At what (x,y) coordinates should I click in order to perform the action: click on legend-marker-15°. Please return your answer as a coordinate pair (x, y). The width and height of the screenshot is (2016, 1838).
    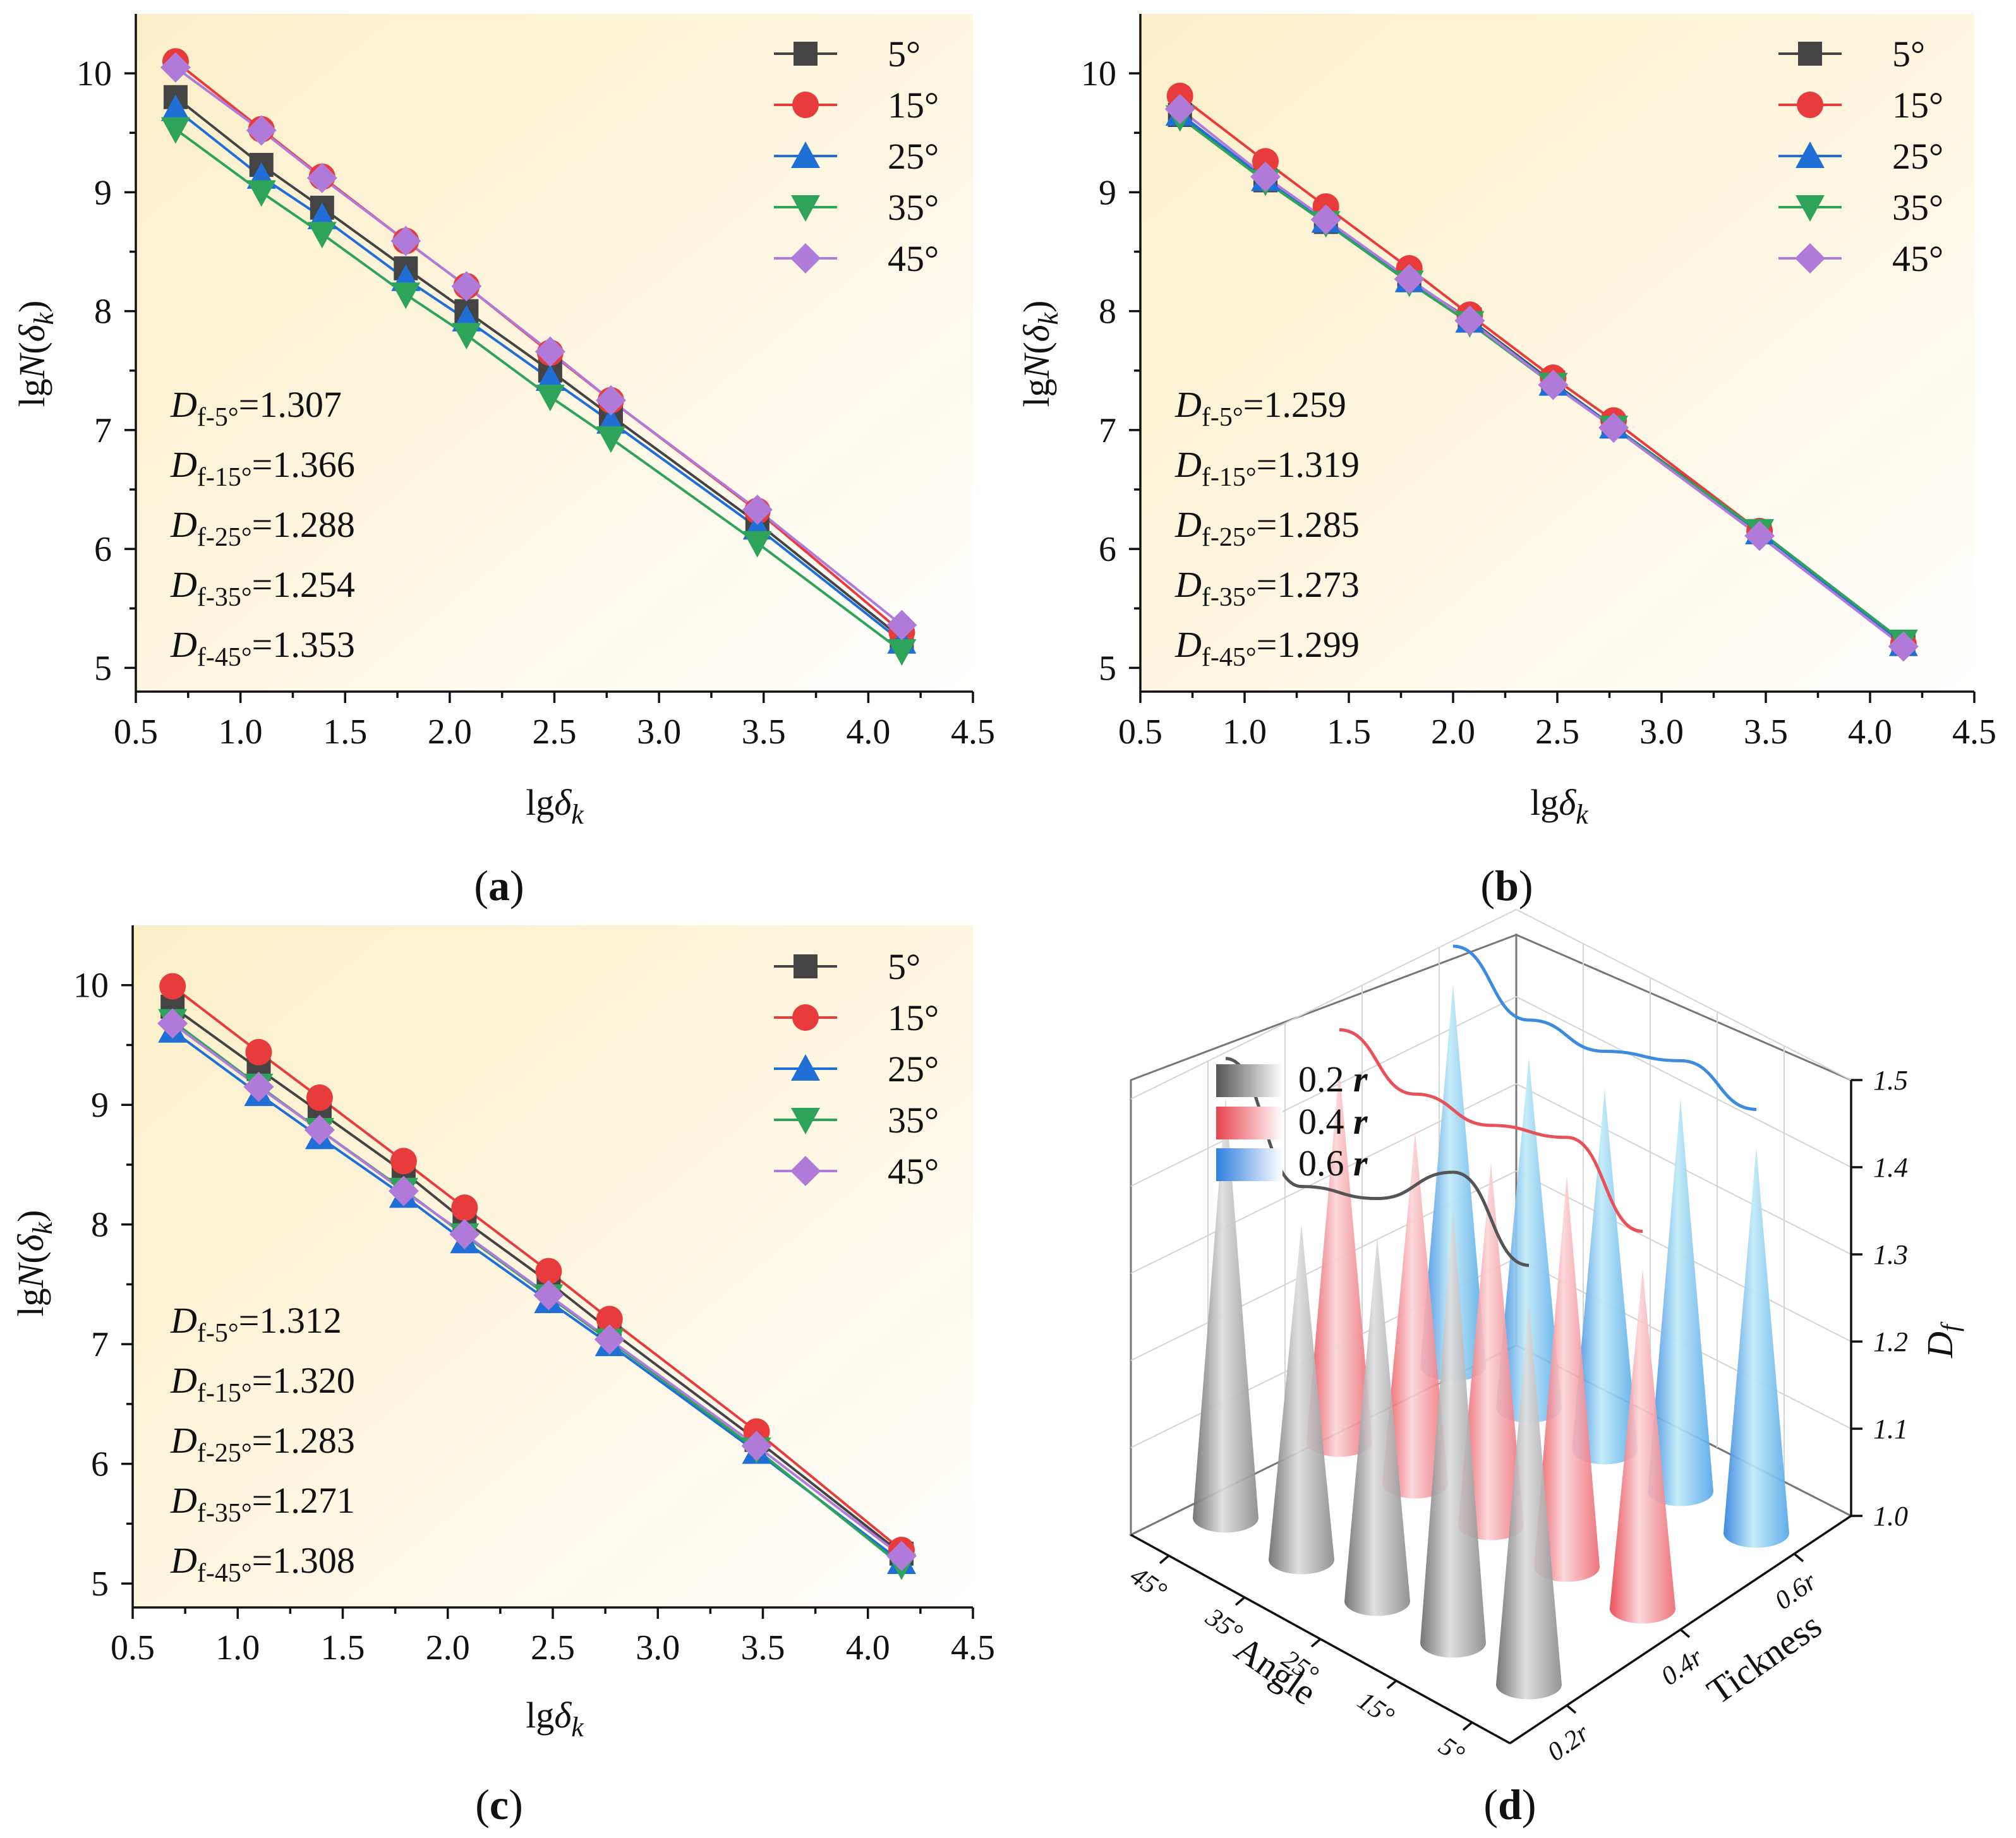
    Looking at the image, I should click on (806, 105).